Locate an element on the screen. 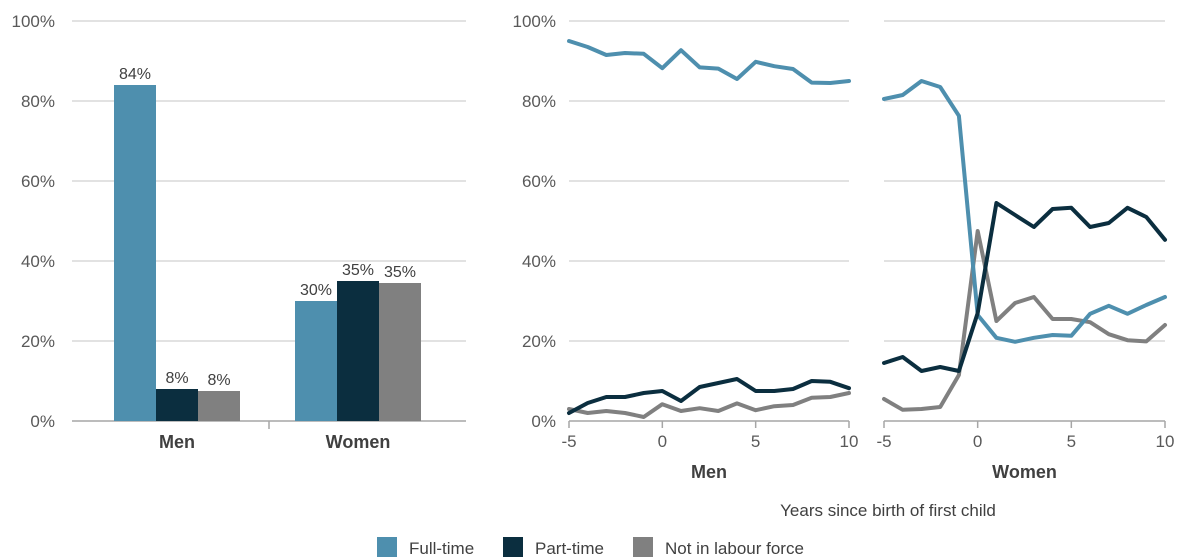 This screenshot has width=1179, height=557. line-x-axis-title: Years since birth of first child is located at coordinates (888, 510).